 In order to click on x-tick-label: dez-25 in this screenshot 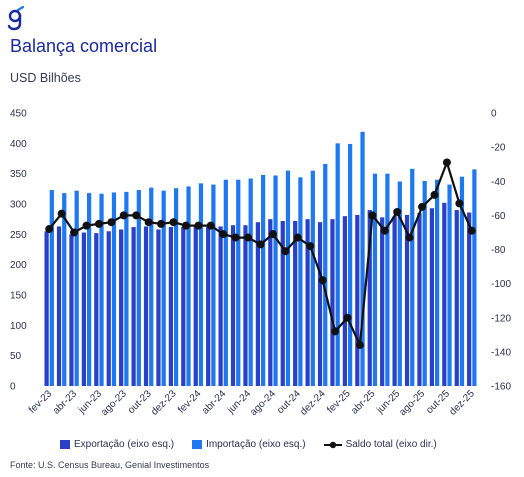, I will do `click(463, 403)`.